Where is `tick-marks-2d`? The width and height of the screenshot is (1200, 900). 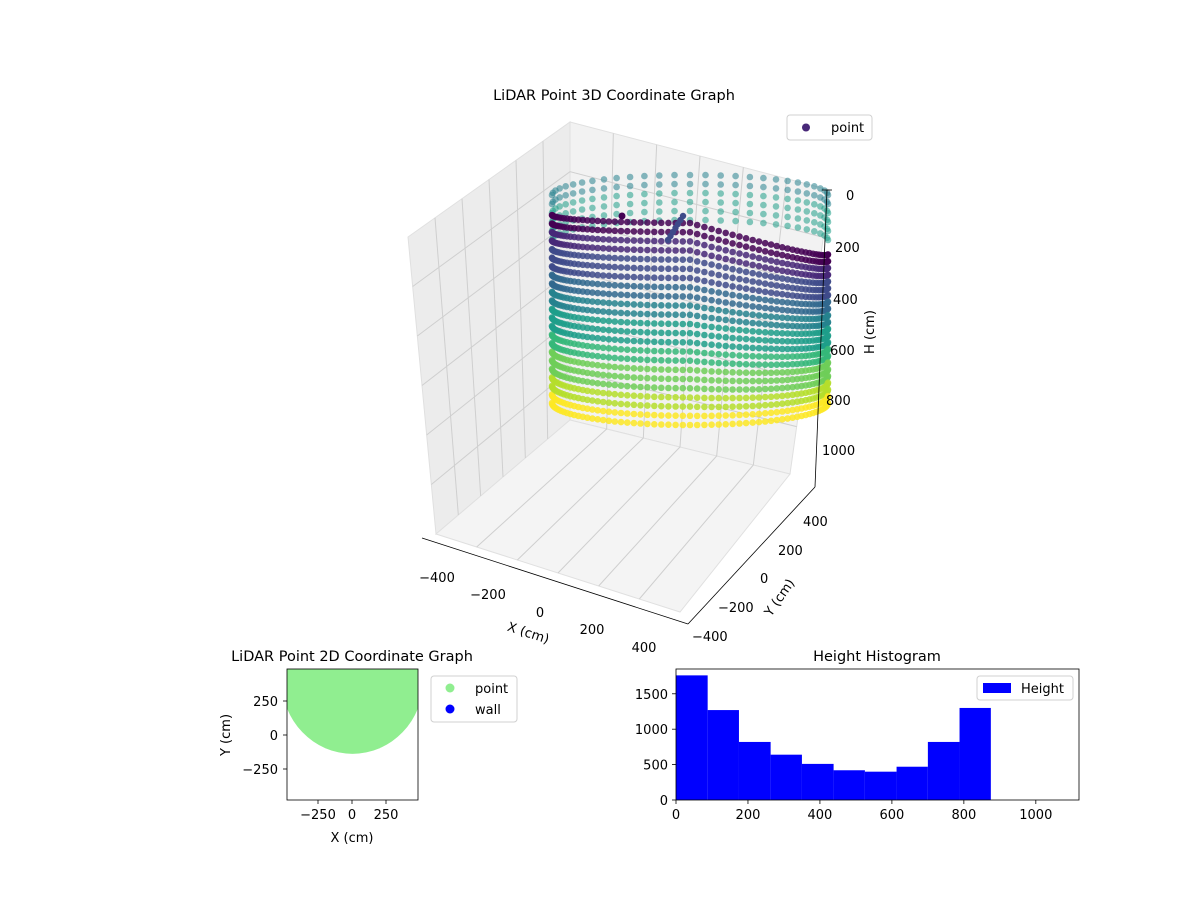 tick-marks-2d is located at coordinates (335, 752).